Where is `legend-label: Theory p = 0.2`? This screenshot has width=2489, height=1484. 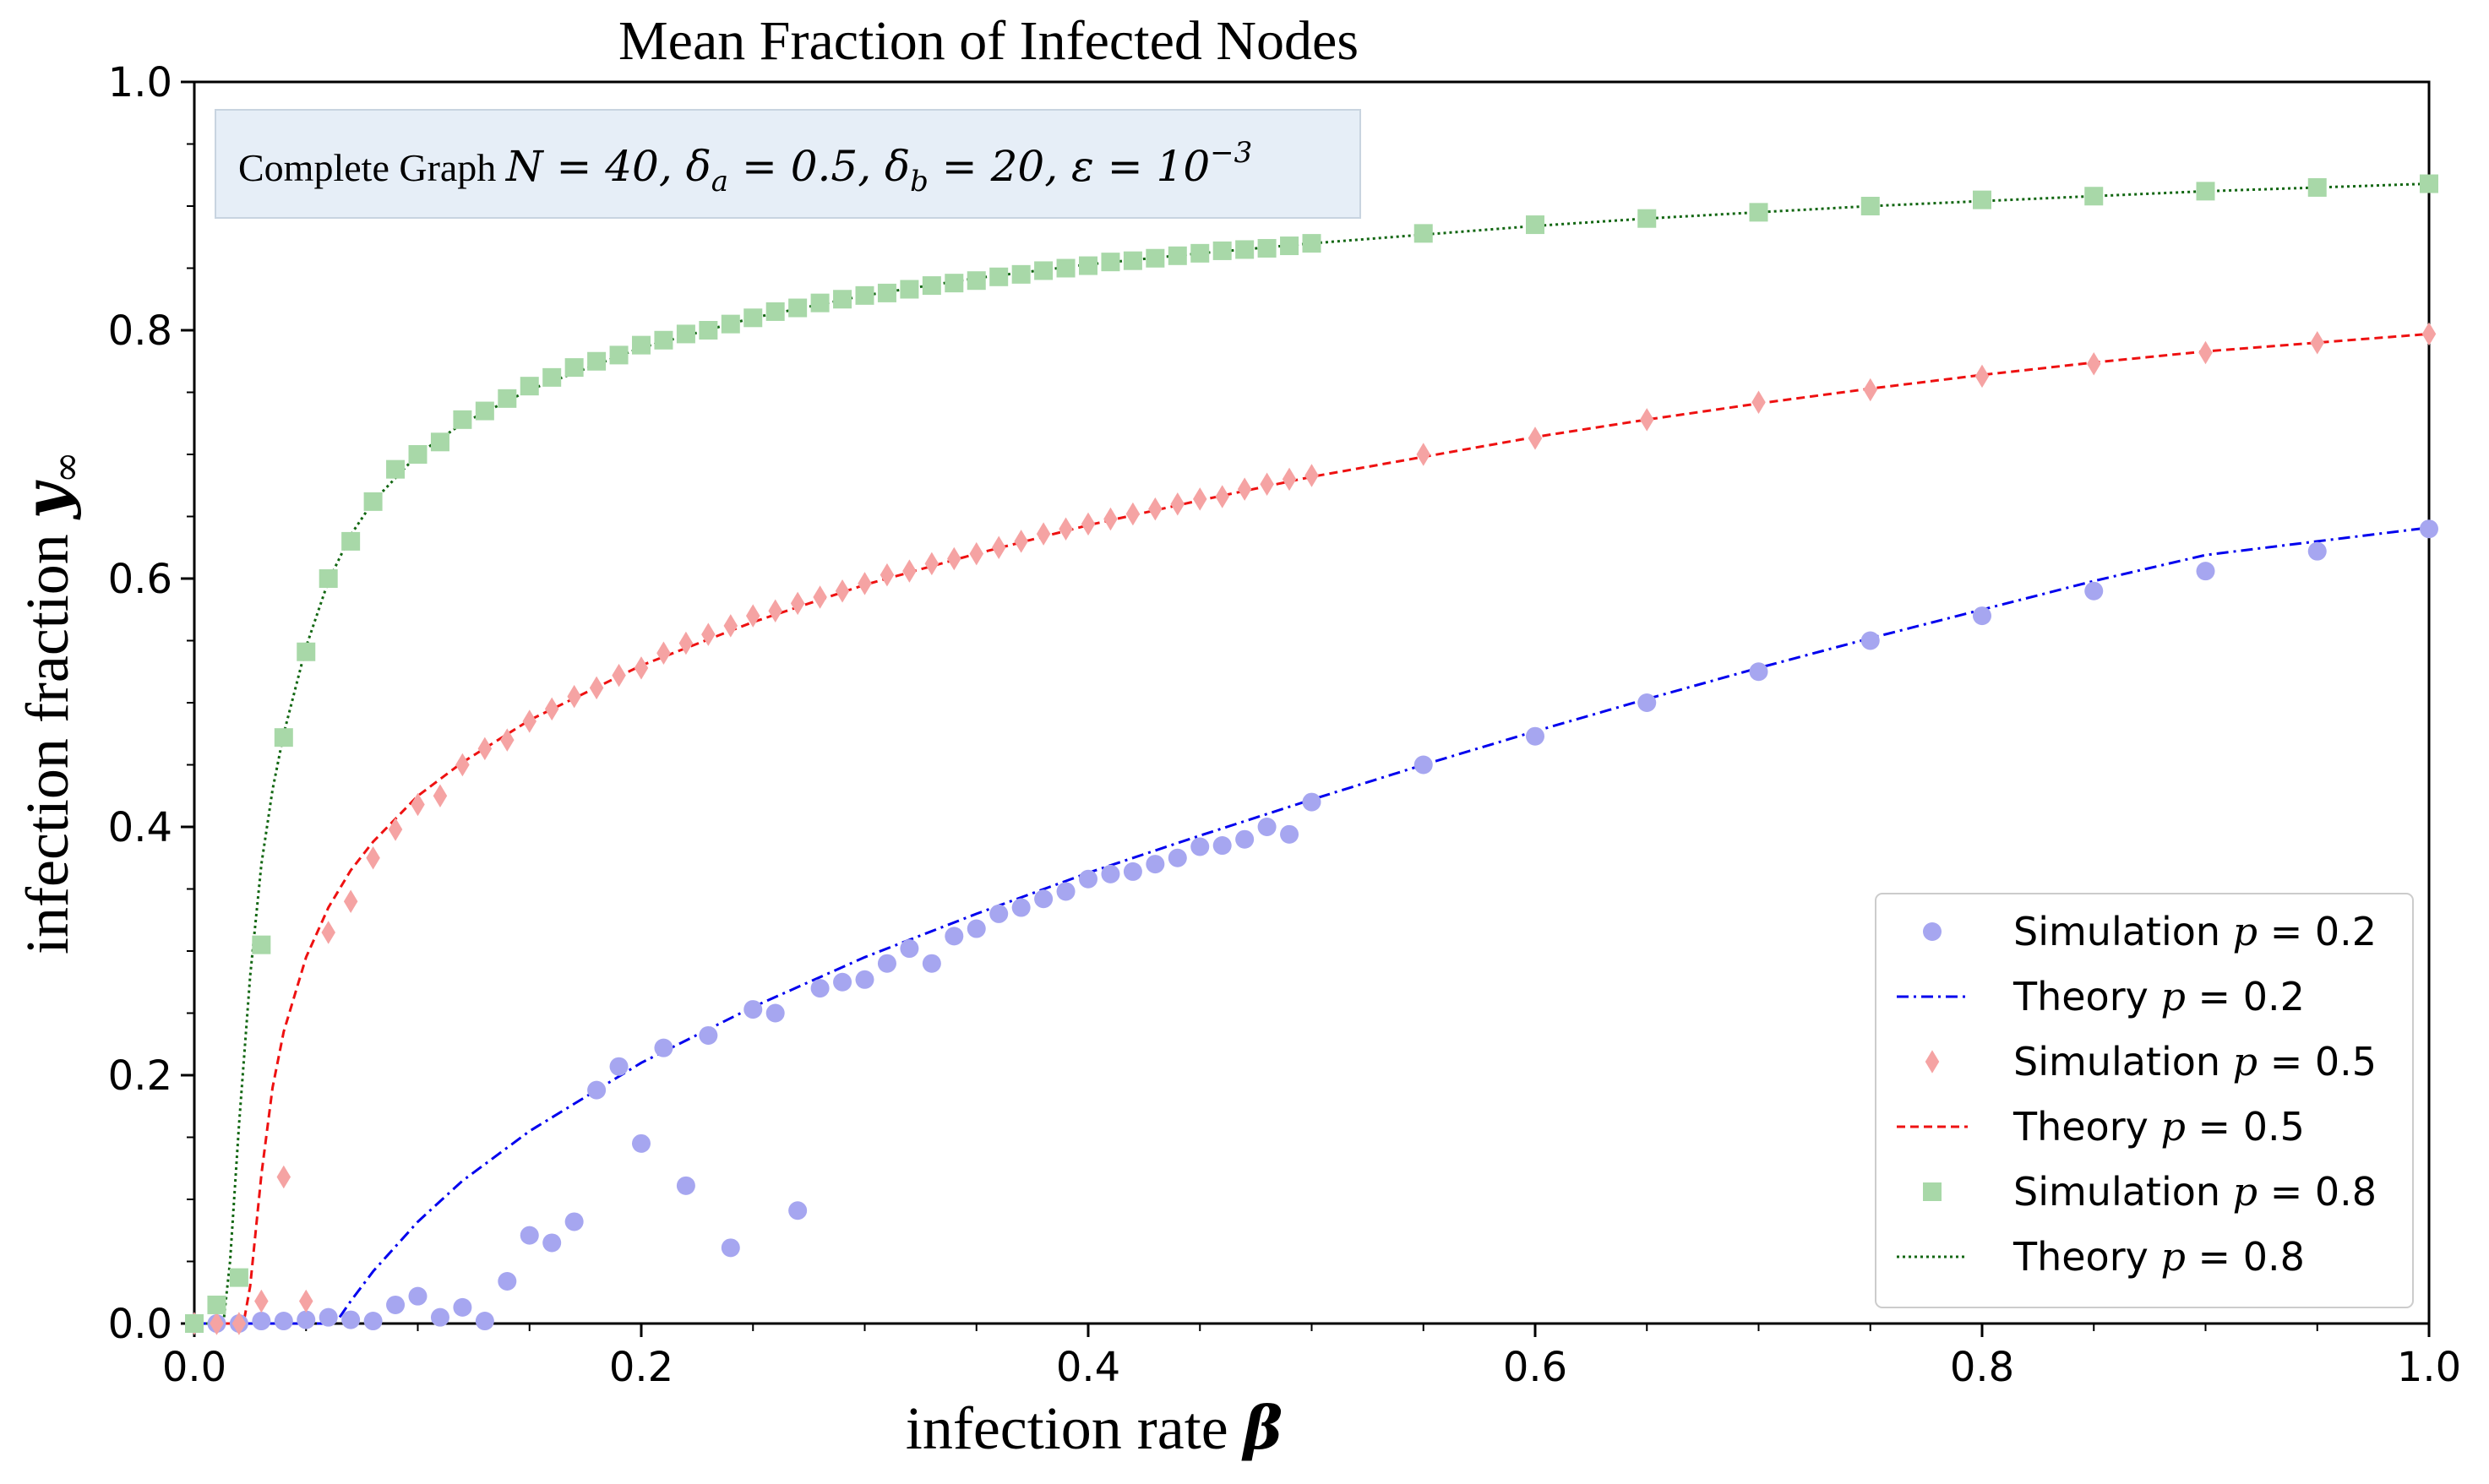 legend-label: Theory p = 0.2 is located at coordinates (2158, 996).